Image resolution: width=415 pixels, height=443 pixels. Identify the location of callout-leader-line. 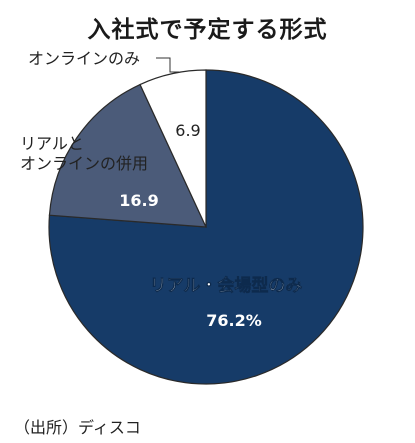
(167, 65).